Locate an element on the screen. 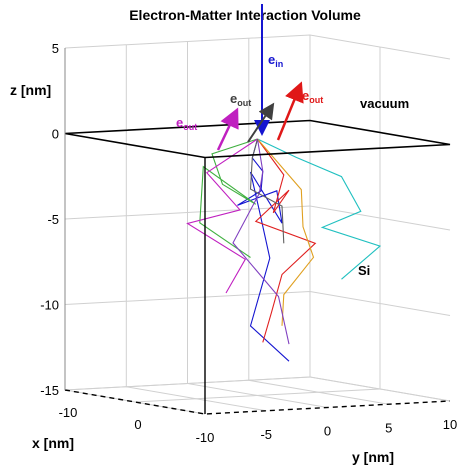  x-axis-label: x [nm] is located at coordinates (53, 443).